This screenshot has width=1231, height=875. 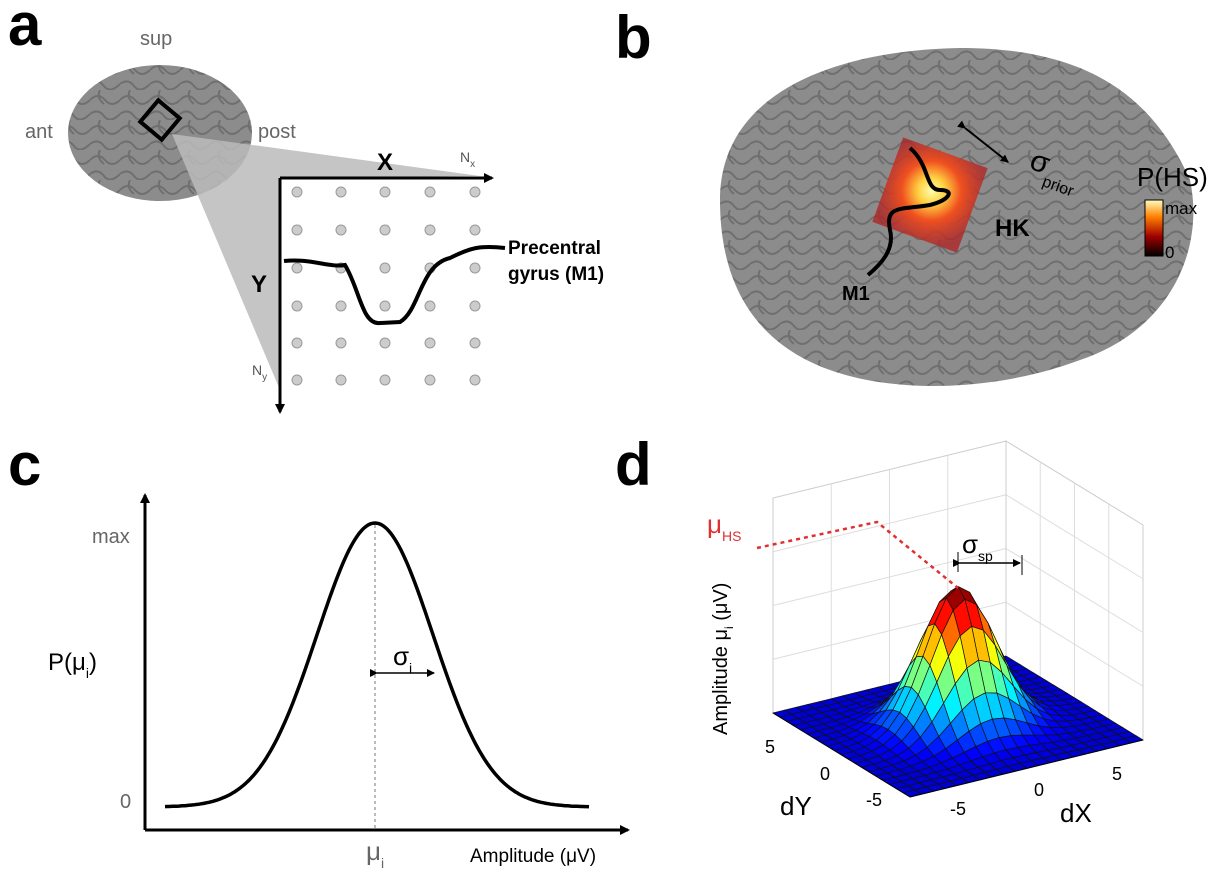 What do you see at coordinates (554, 248) in the screenshot?
I see `gyrus-label: Precentral` at bounding box center [554, 248].